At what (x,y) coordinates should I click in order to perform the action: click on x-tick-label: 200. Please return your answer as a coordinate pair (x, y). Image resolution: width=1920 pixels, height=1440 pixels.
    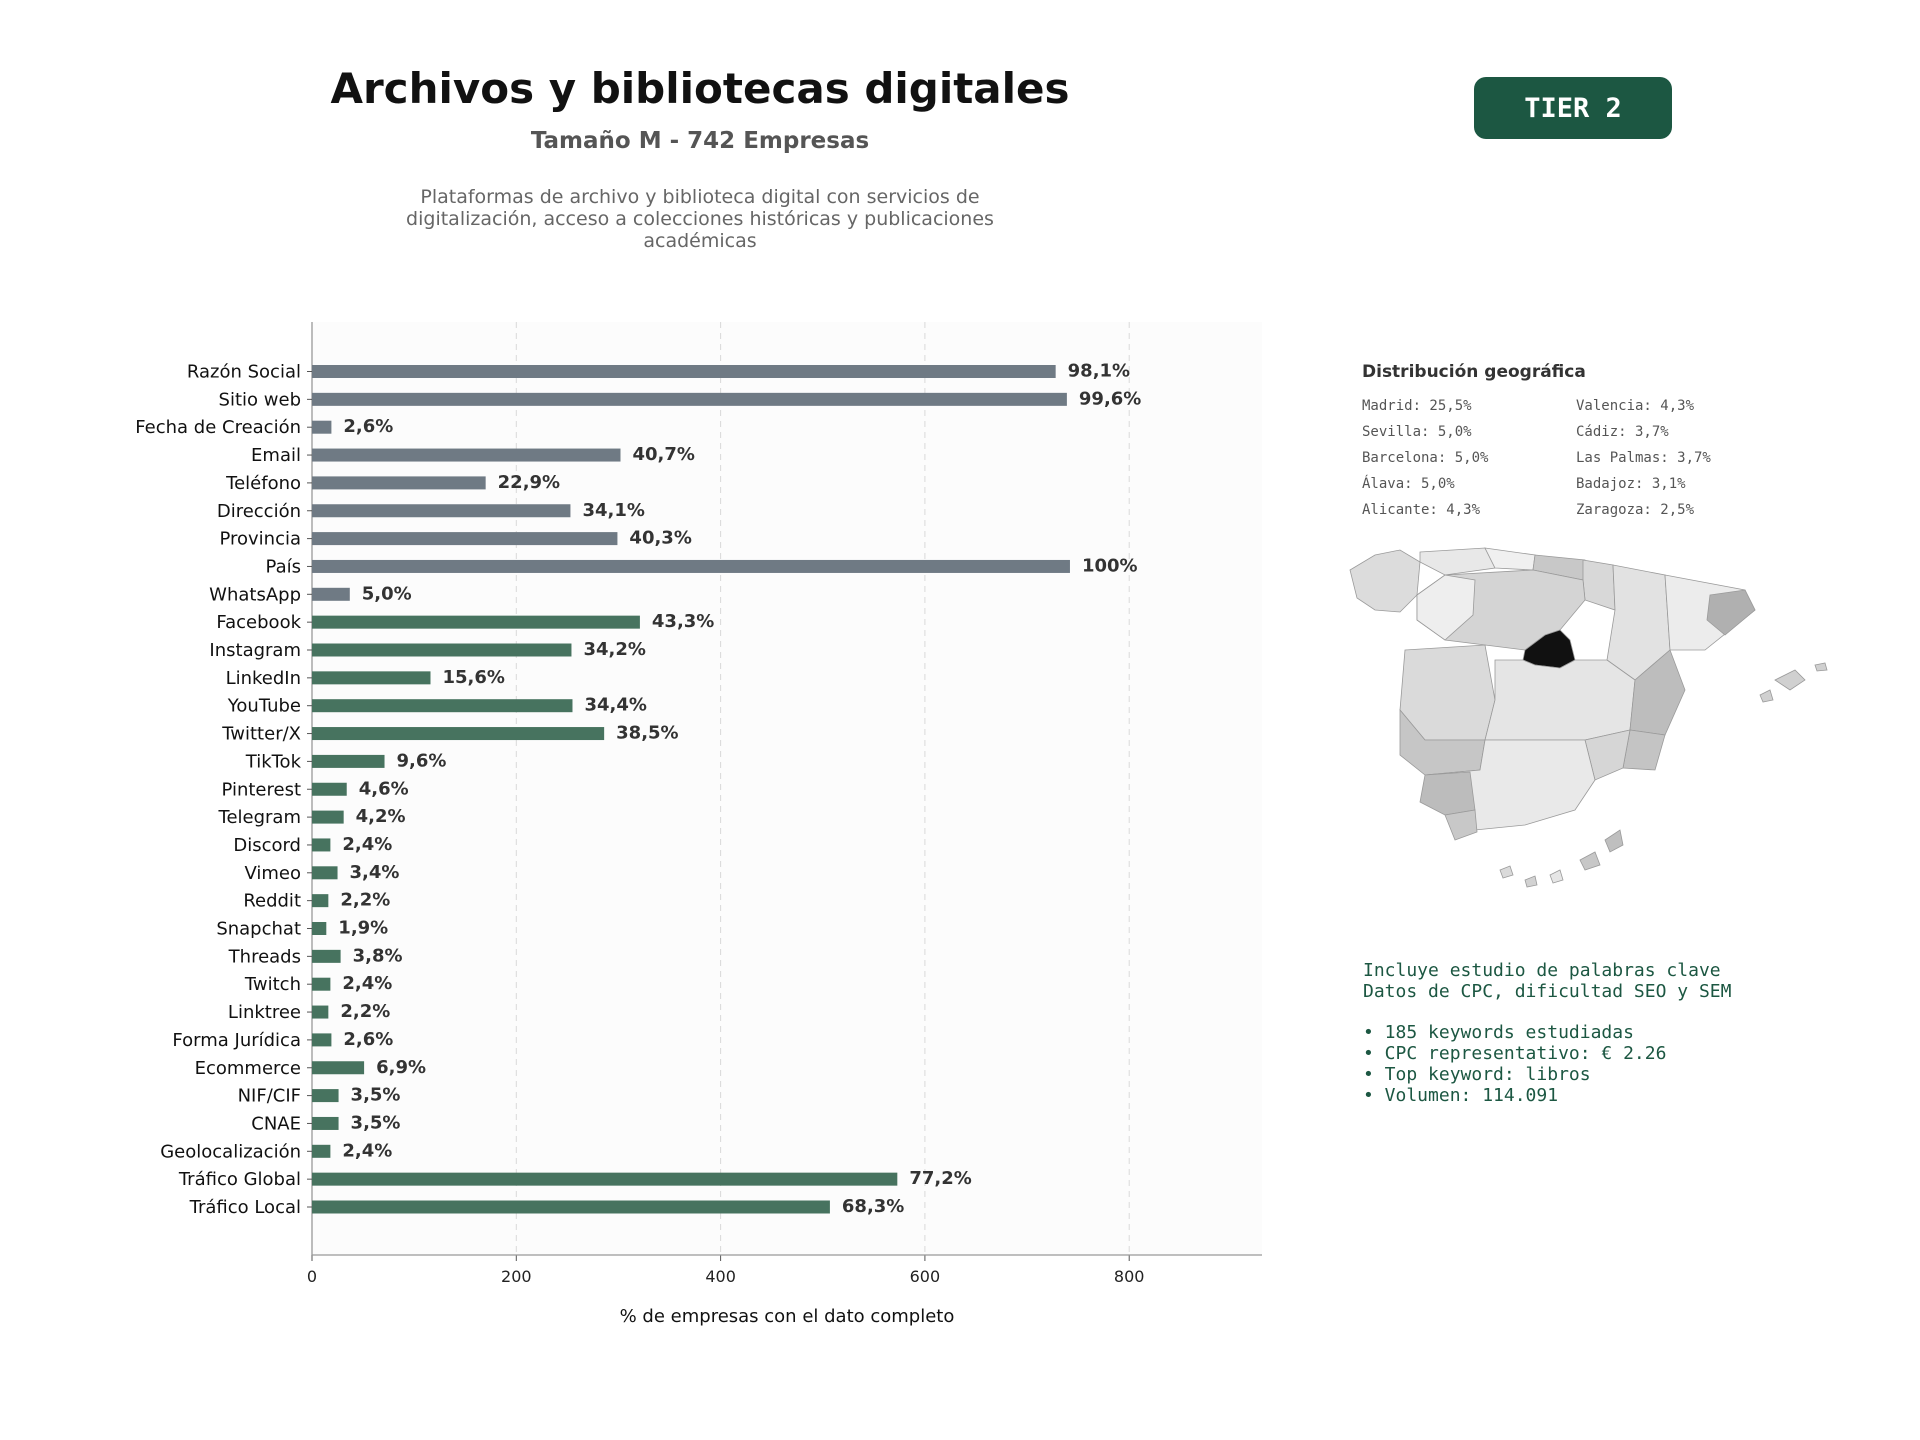
    Looking at the image, I should click on (516, 1276).